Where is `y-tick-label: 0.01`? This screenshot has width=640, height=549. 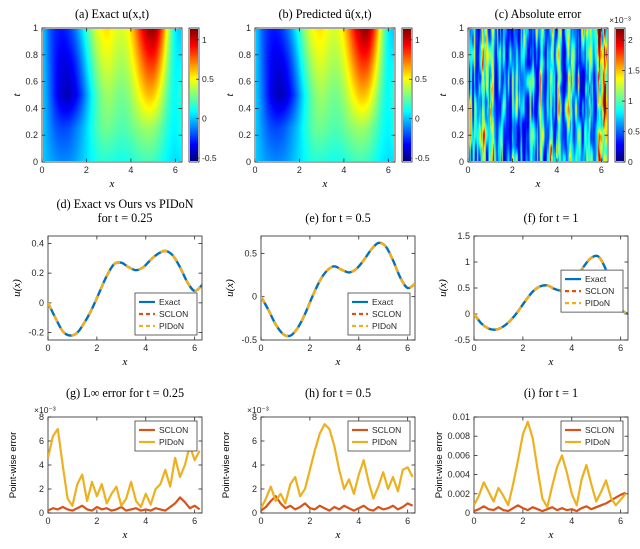 y-tick-label: 0.01 is located at coordinates (461, 417).